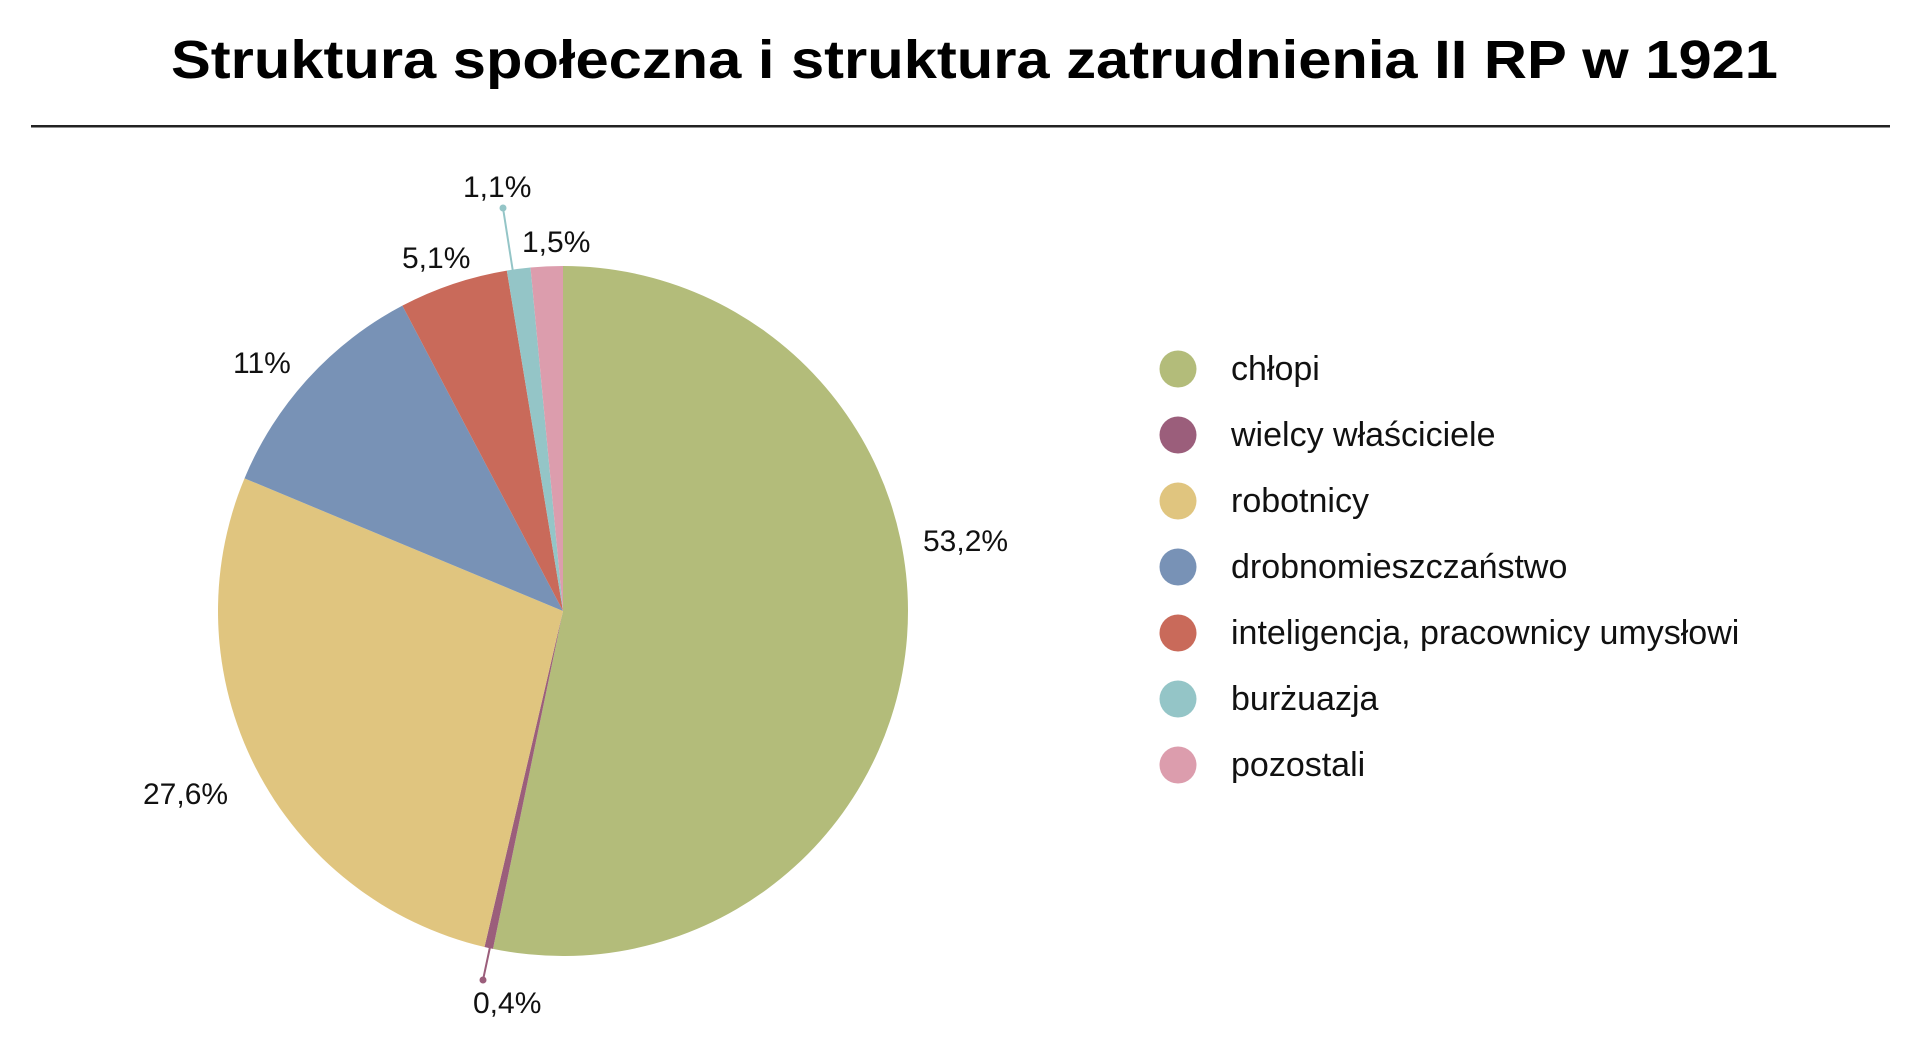  Describe the element at coordinates (1300, 501) in the screenshot. I see `legend-label: robotnicy` at that location.